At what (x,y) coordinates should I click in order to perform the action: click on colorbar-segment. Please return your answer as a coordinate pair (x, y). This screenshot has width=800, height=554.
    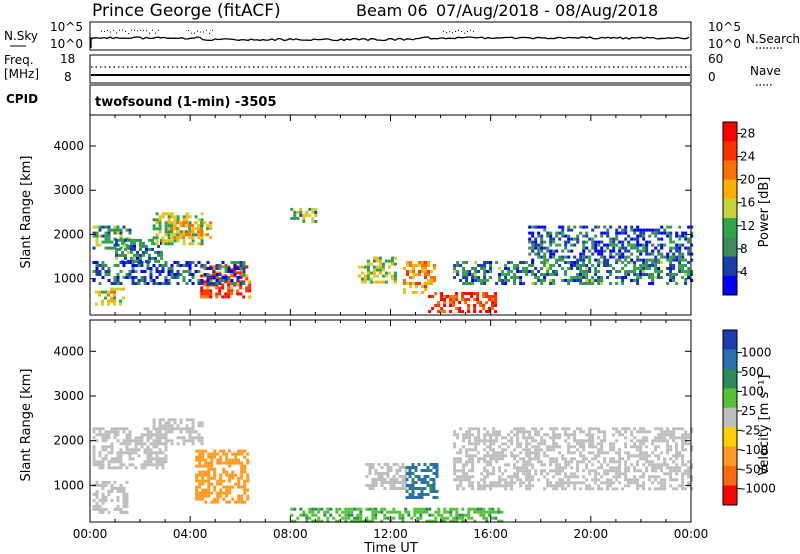
    Looking at the image, I should click on (730, 476).